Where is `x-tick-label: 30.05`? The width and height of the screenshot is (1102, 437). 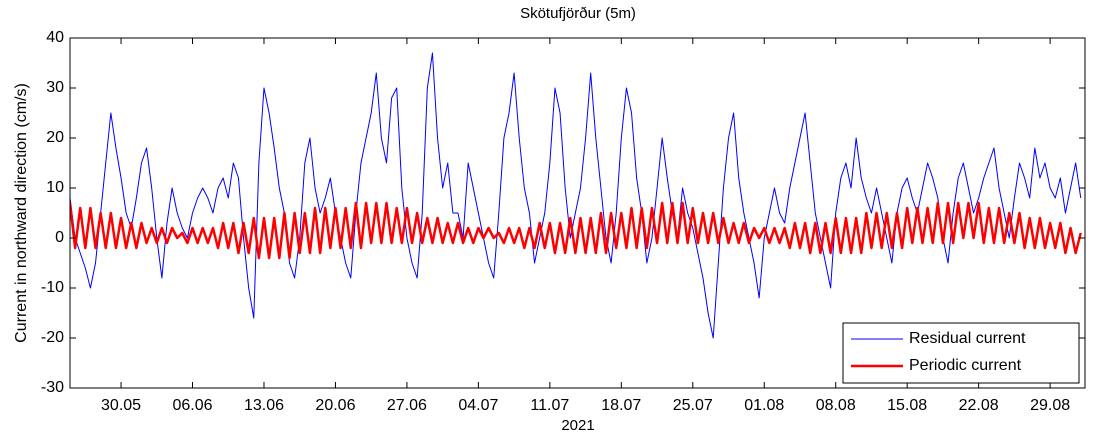
x-tick-label: 30.05 is located at coordinates (121, 405).